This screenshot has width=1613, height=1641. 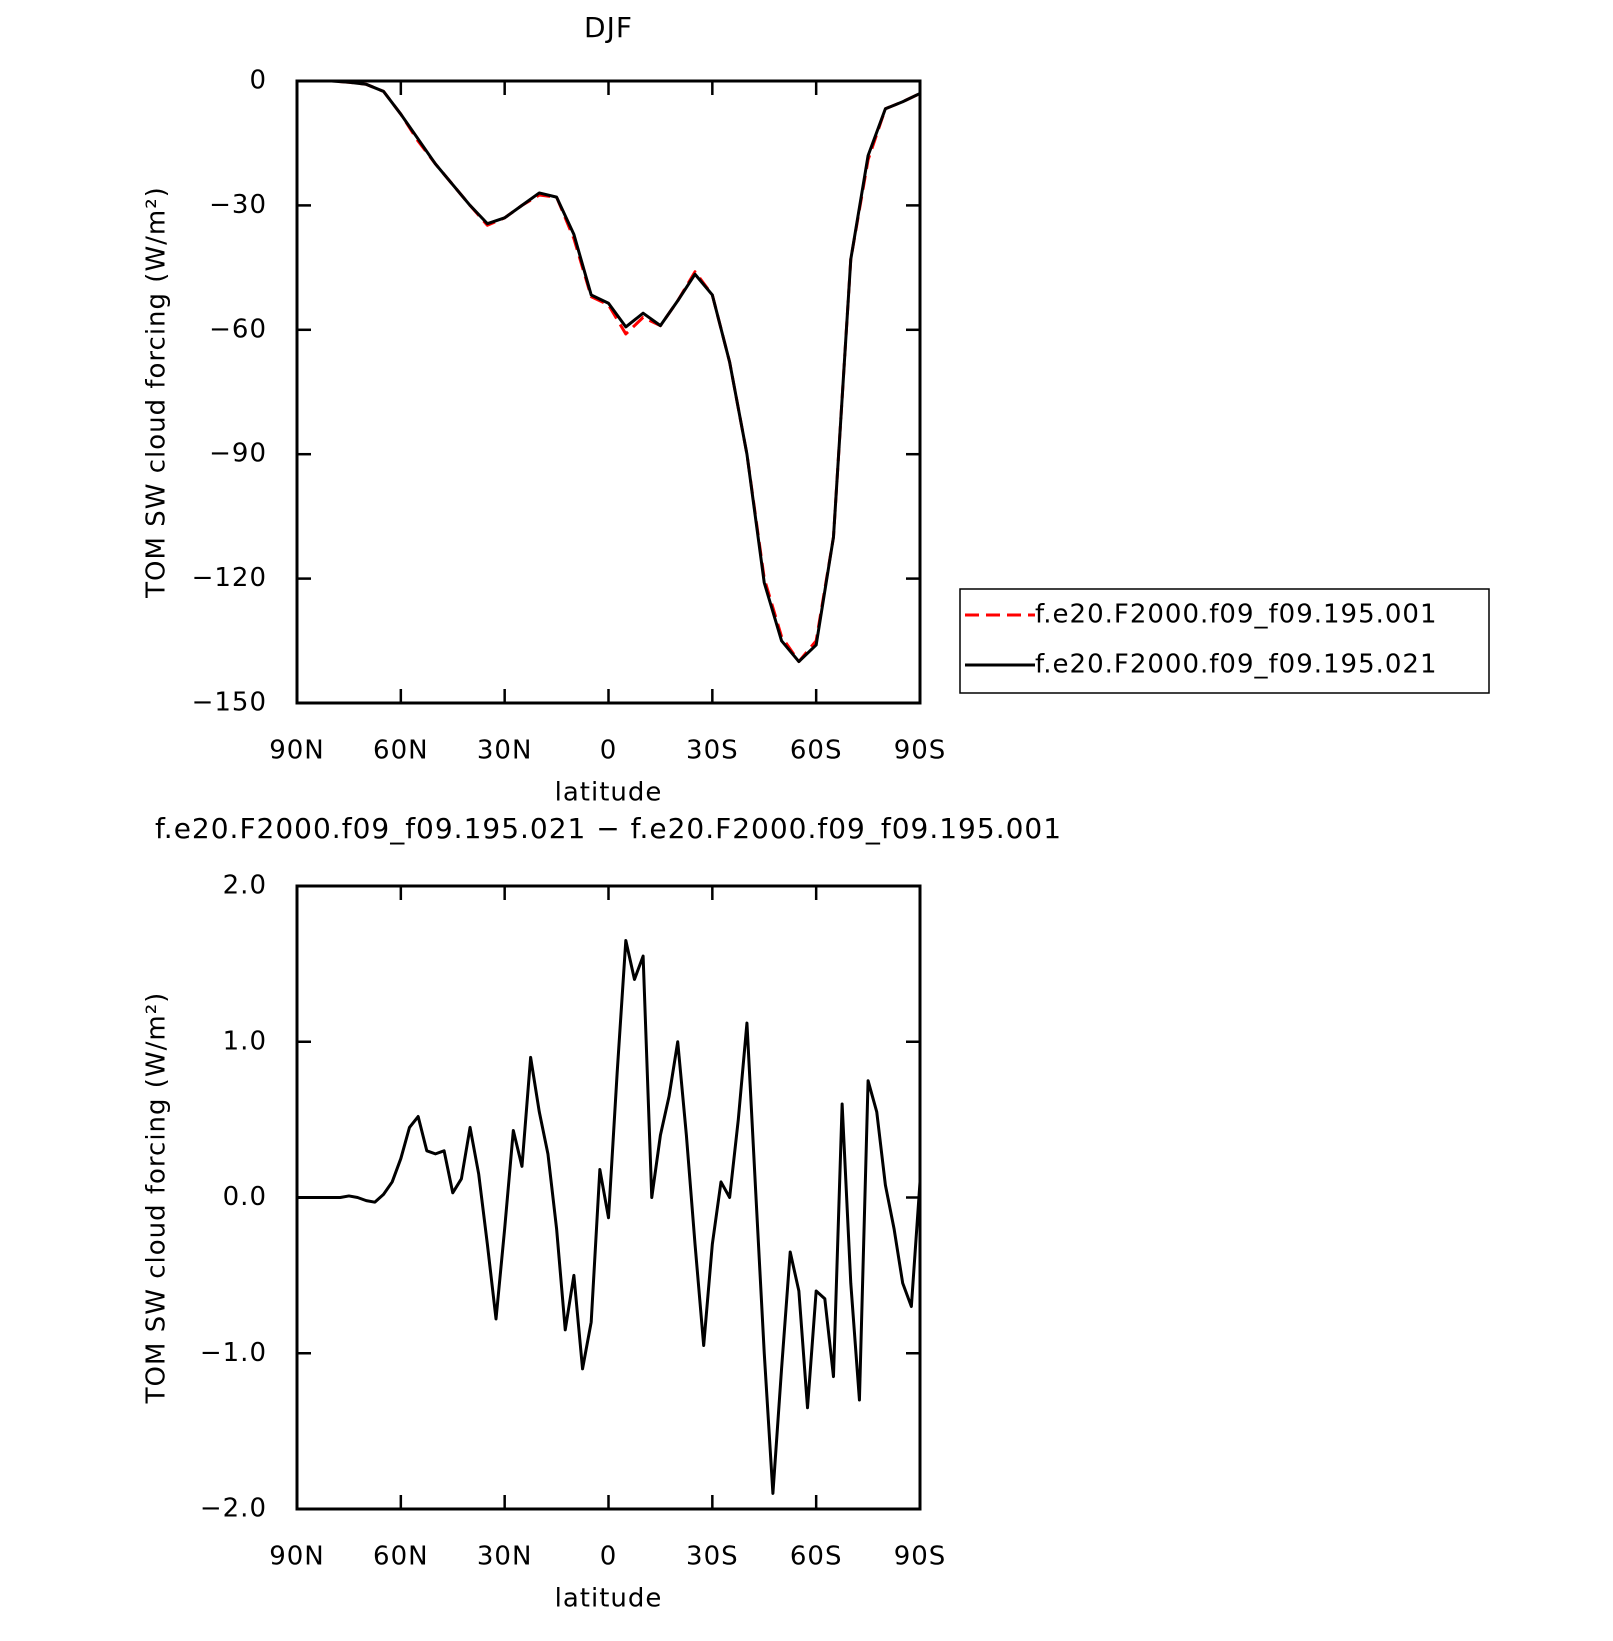 What do you see at coordinates (1224, 641) in the screenshot?
I see `legend-box` at bounding box center [1224, 641].